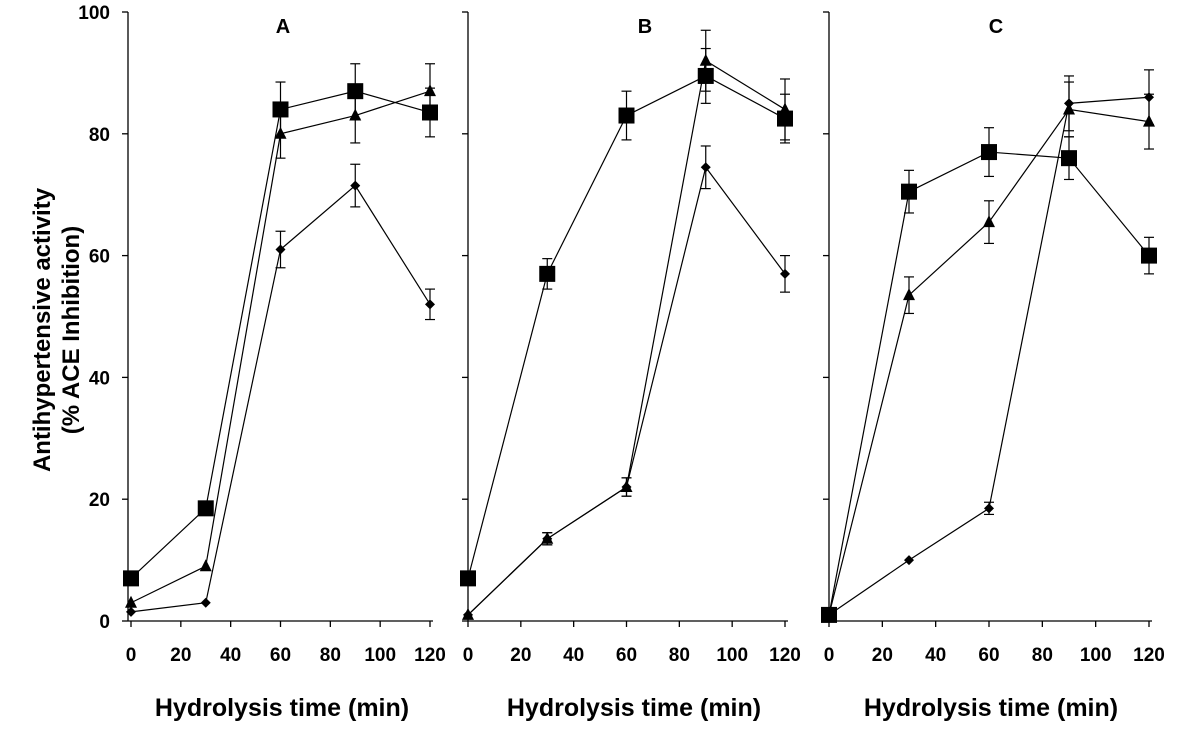  What do you see at coordinates (94, 13) in the screenshot?
I see `y-tick-label: 100` at bounding box center [94, 13].